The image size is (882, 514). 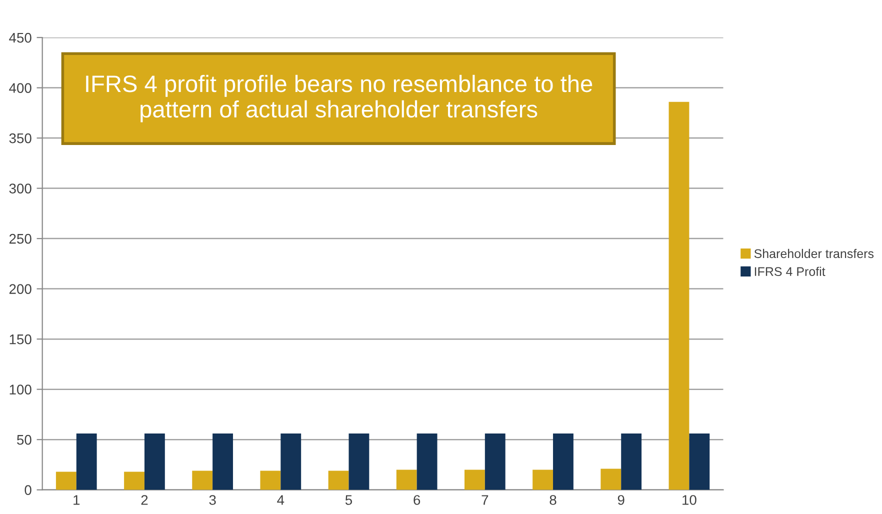 I want to click on x-tick-label: 1, so click(x=77, y=500).